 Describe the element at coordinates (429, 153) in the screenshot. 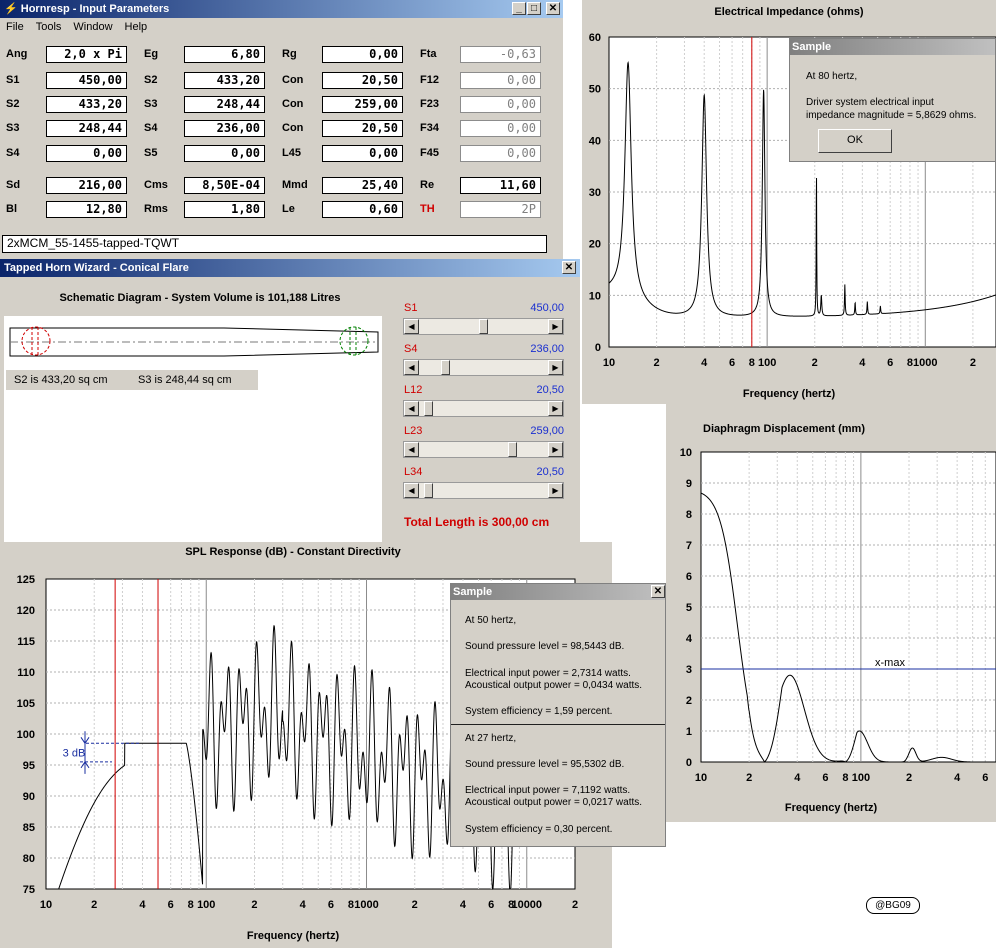

I see `param-label-f45: F45` at that location.